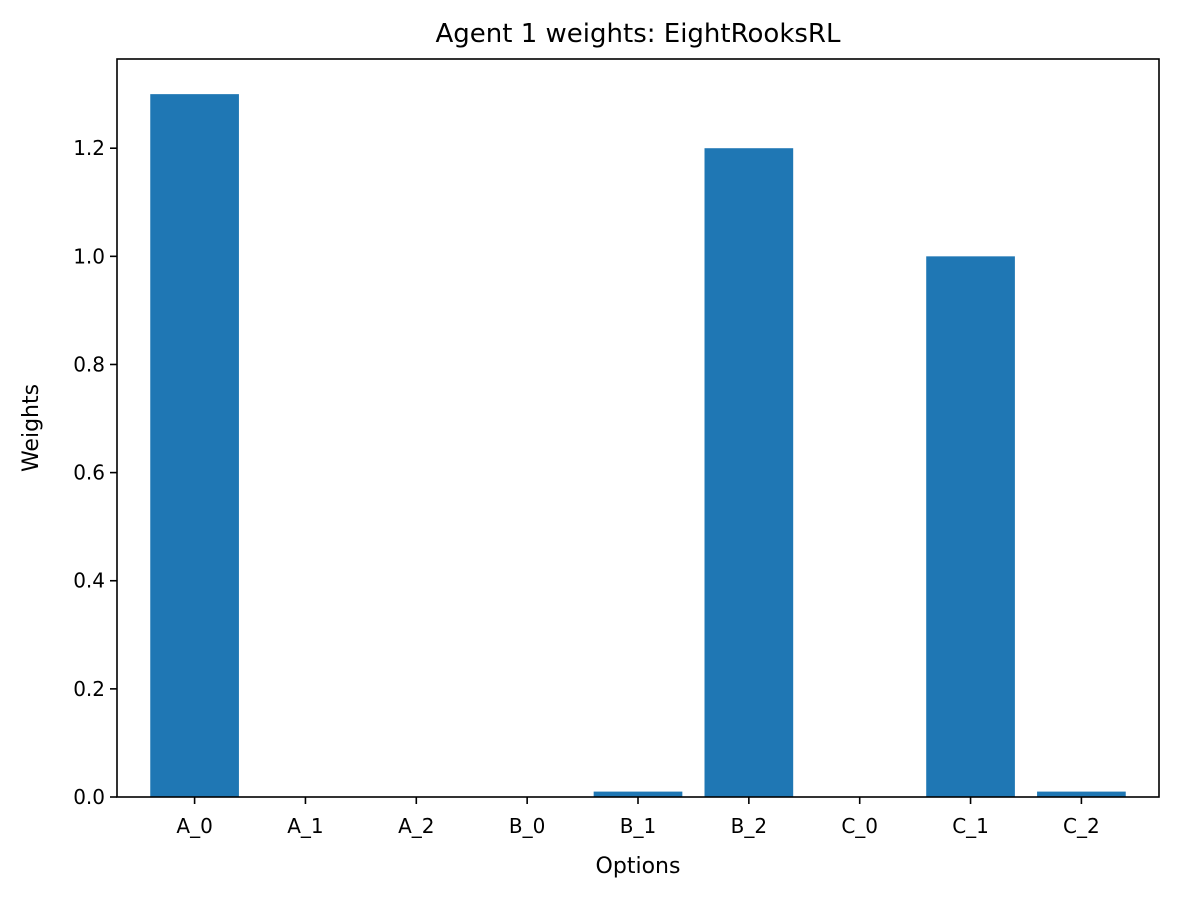  What do you see at coordinates (31, 428) in the screenshot?
I see `y-axis-label: Weights` at bounding box center [31, 428].